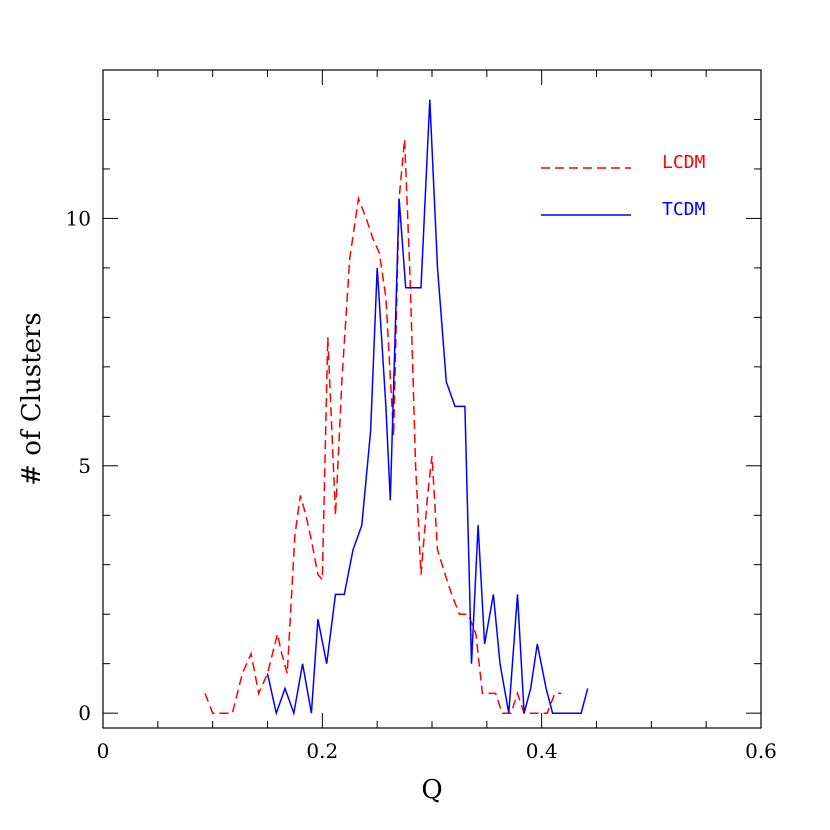 This screenshot has width=830, height=830. What do you see at coordinates (684, 209) in the screenshot?
I see `legend-label-tcdm: TCDM` at bounding box center [684, 209].